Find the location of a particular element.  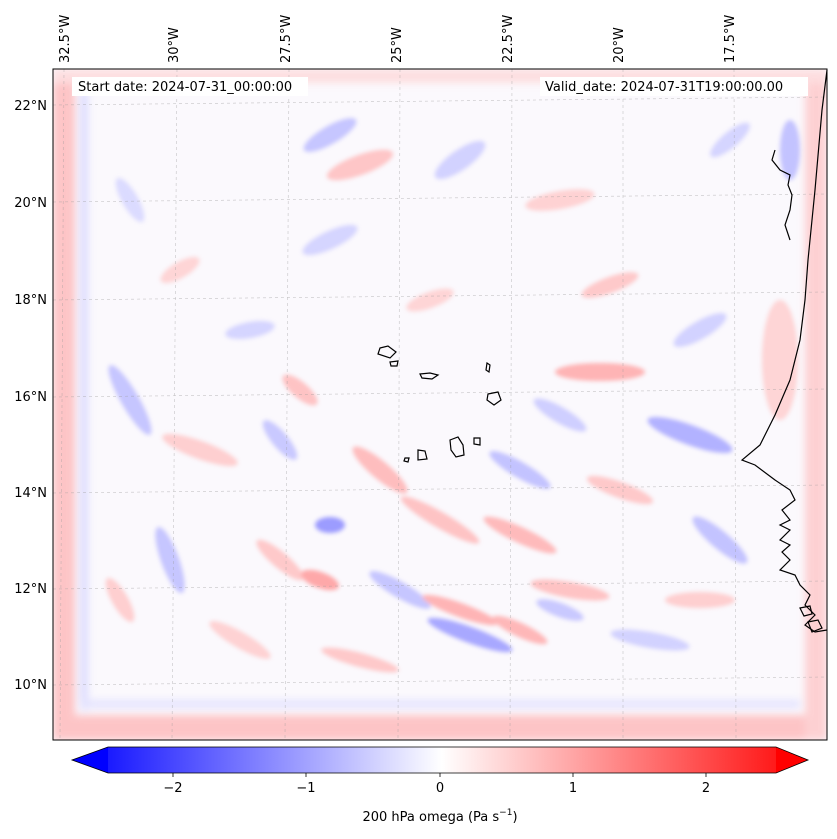

colorbar-outline is located at coordinates (440, 760).